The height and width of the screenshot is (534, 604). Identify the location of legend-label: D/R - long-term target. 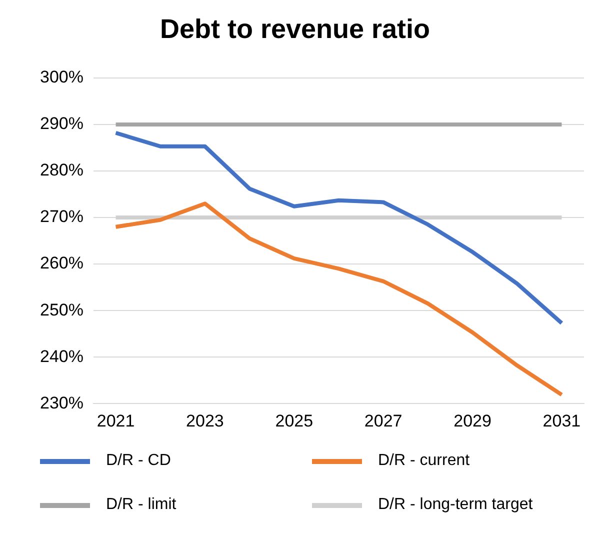
(455, 505).